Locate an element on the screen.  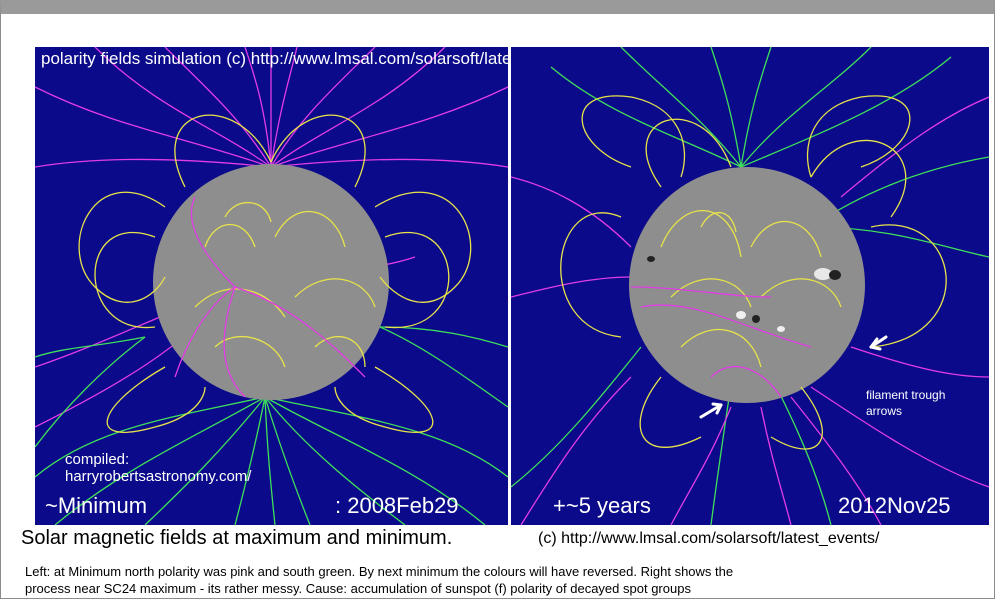
filament-note-line-1: filament trough is located at coordinates (906, 395).